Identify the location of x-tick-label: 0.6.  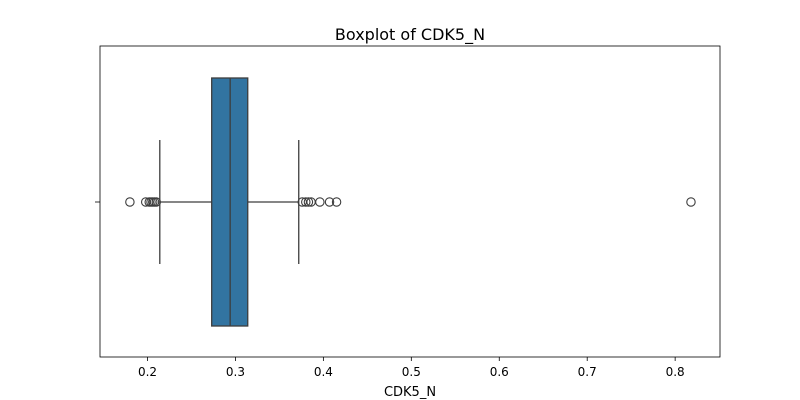
(499, 372).